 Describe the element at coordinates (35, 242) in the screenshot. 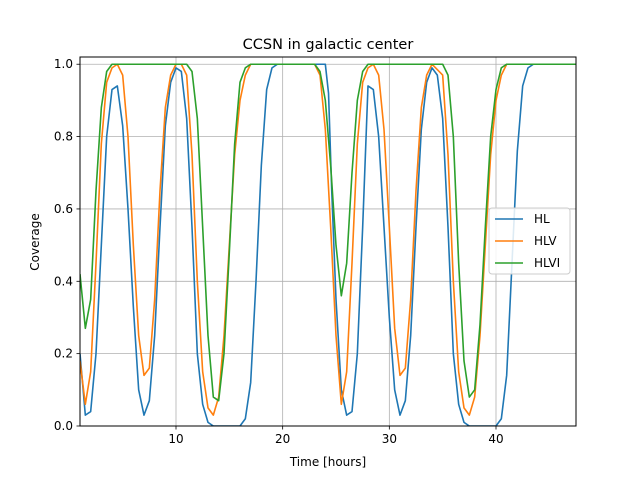

I see `y-axis-title: Coverage` at that location.